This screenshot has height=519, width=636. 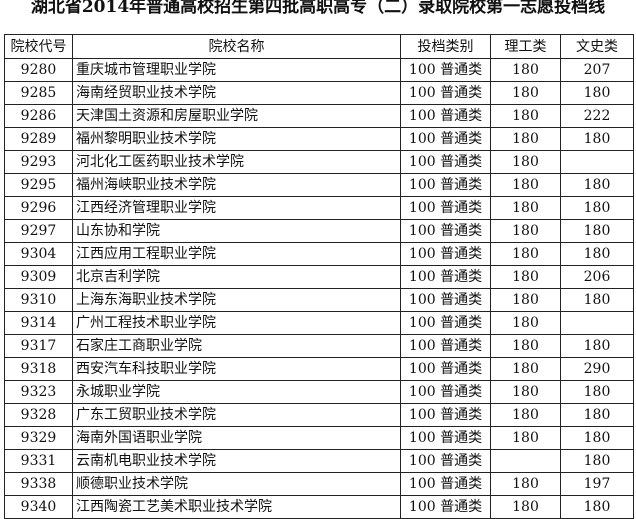 What do you see at coordinates (38, 116) in the screenshot?
I see `school-code: 9286` at bounding box center [38, 116].